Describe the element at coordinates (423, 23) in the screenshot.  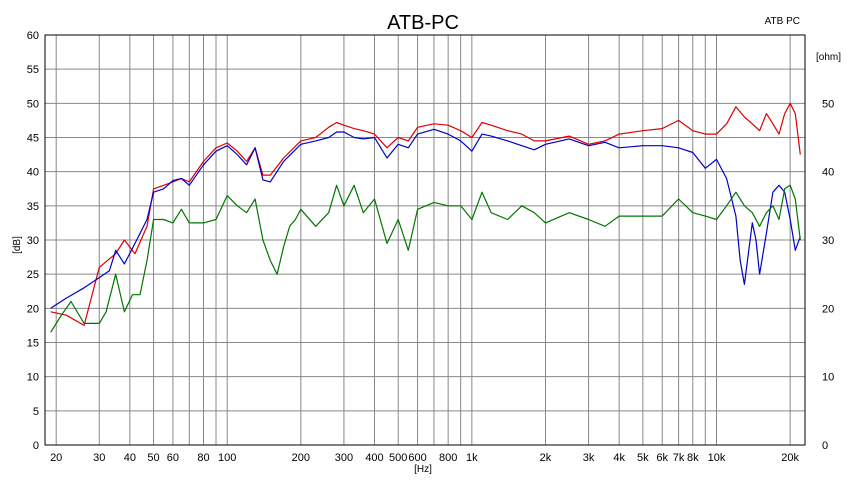
I see `chart-title: ATB-PC` at that location.